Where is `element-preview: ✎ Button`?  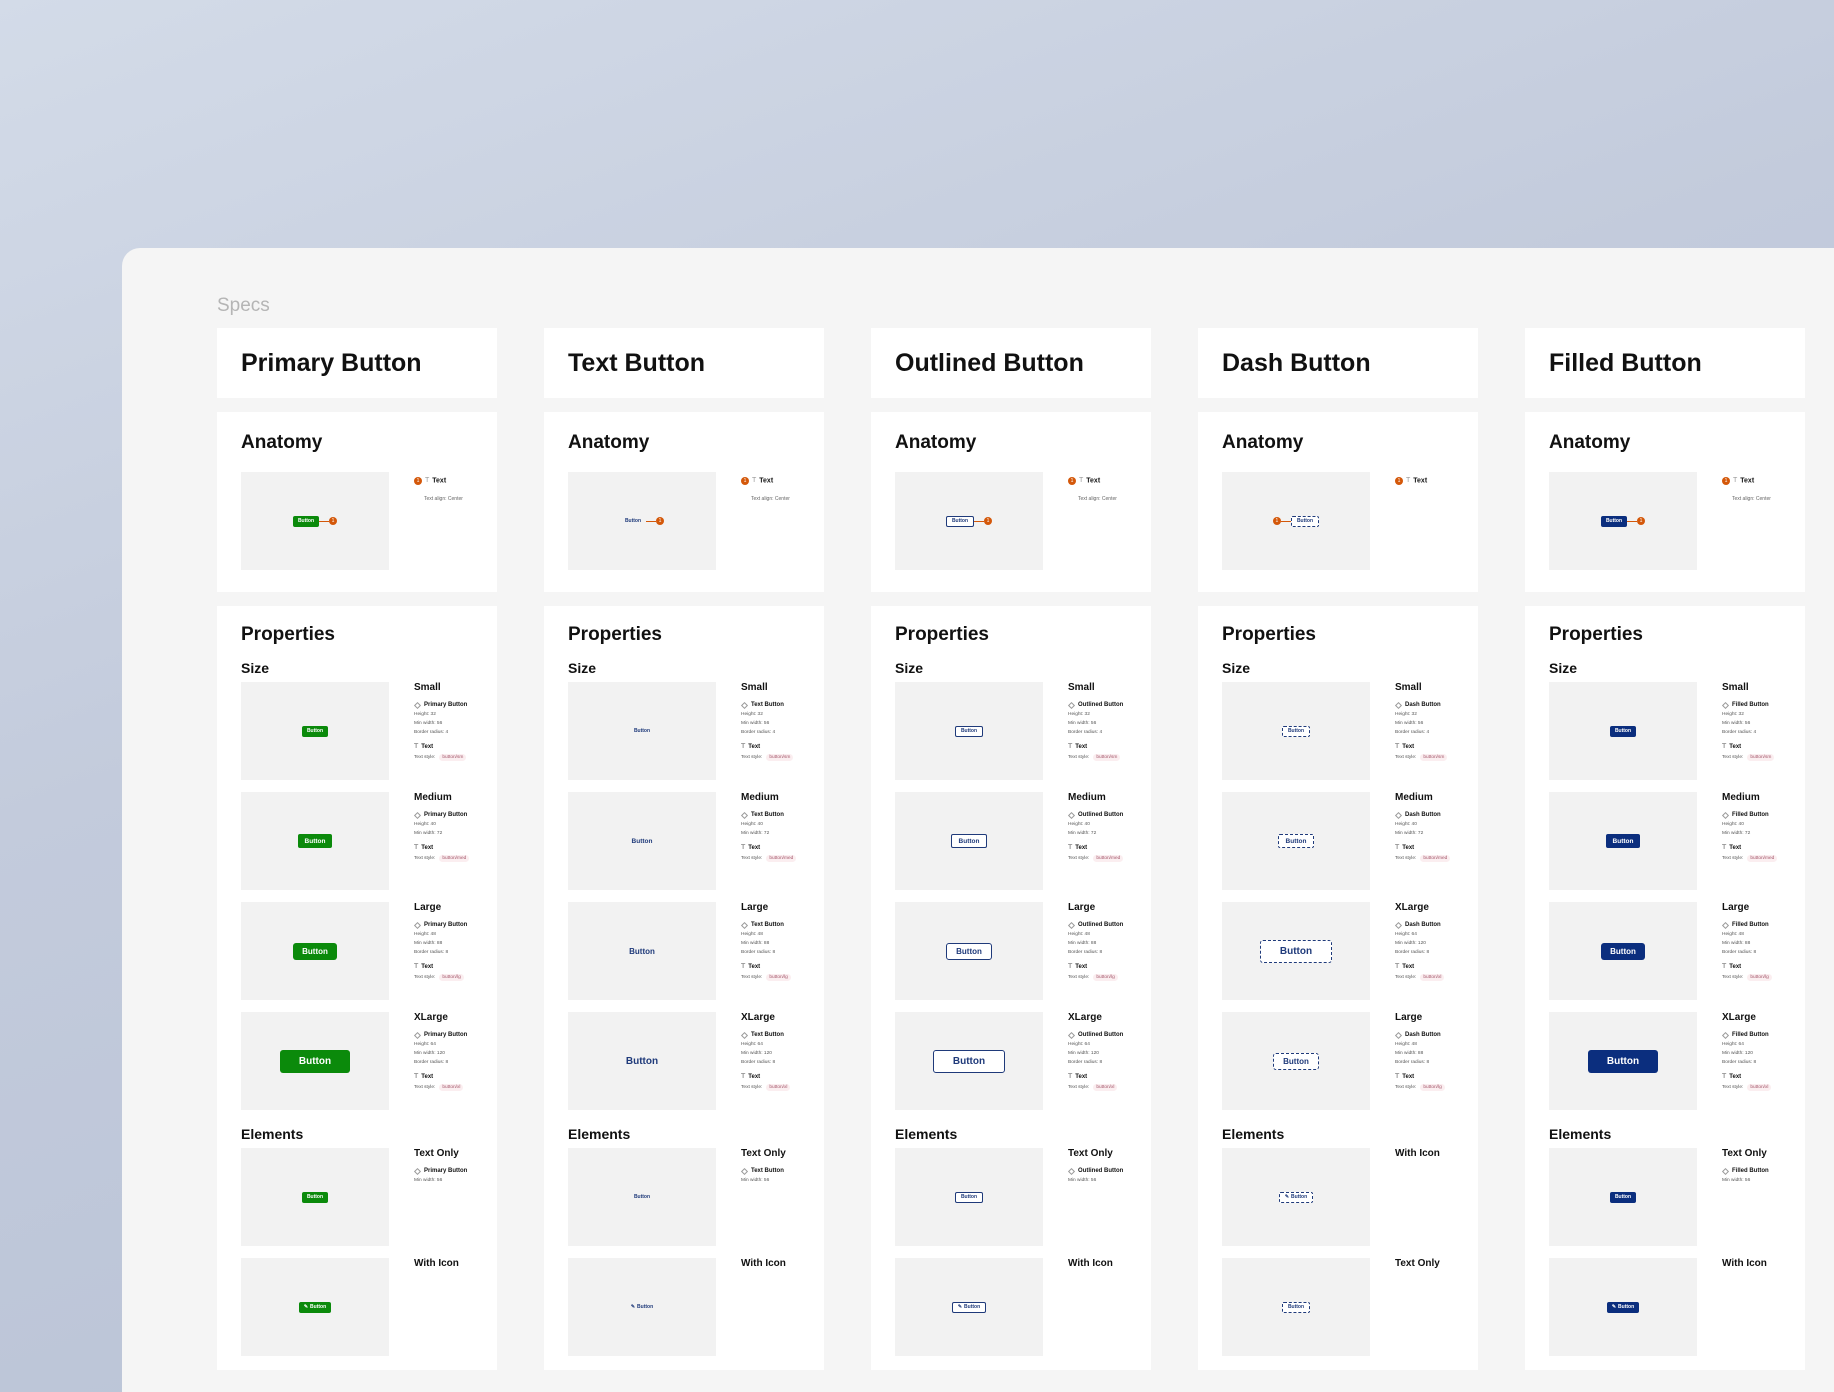
element-preview: ✎ Button is located at coordinates (642, 1307).